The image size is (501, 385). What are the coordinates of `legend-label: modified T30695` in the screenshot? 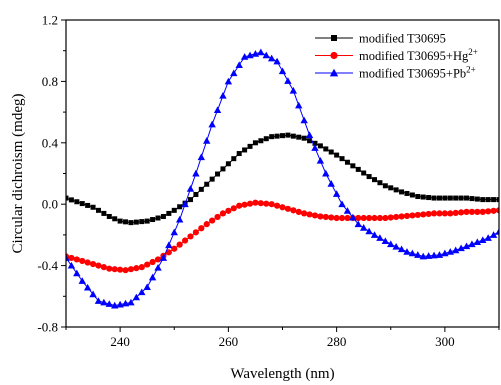 It's located at (402, 39).